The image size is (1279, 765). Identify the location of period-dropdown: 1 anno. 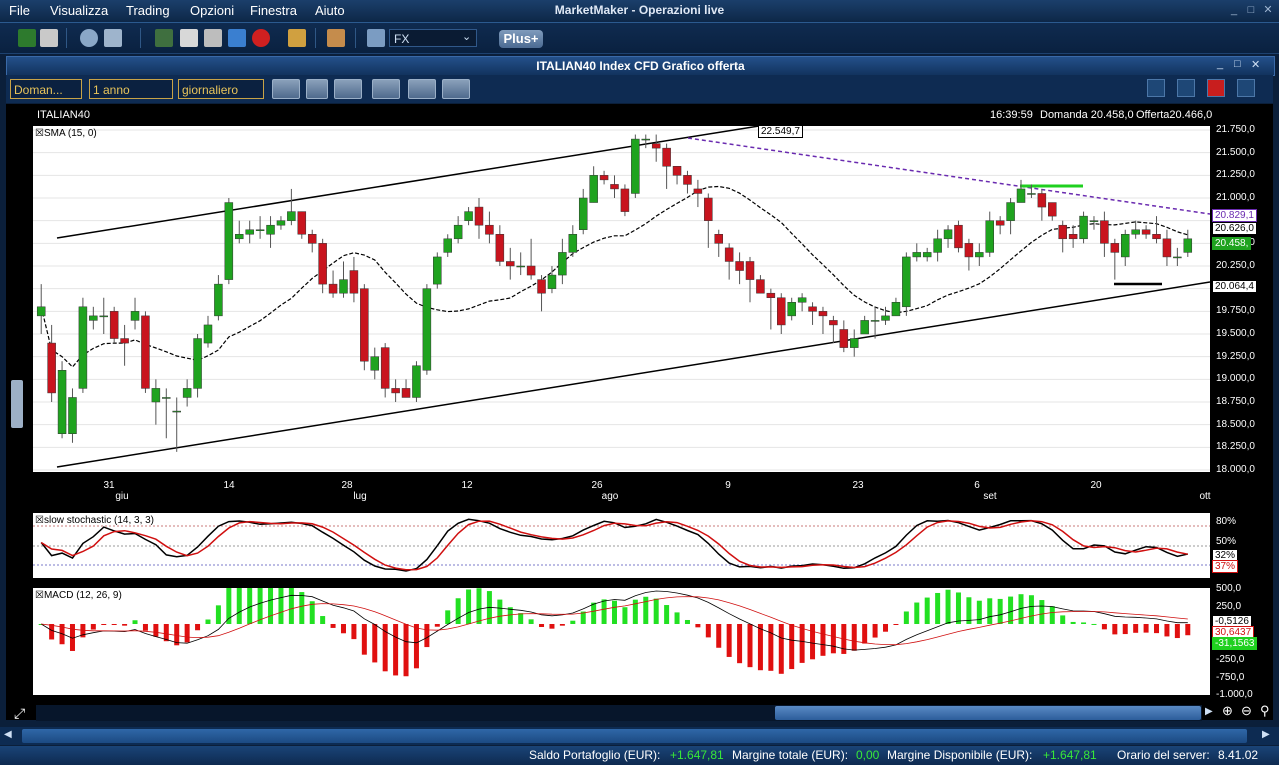
(131, 89).